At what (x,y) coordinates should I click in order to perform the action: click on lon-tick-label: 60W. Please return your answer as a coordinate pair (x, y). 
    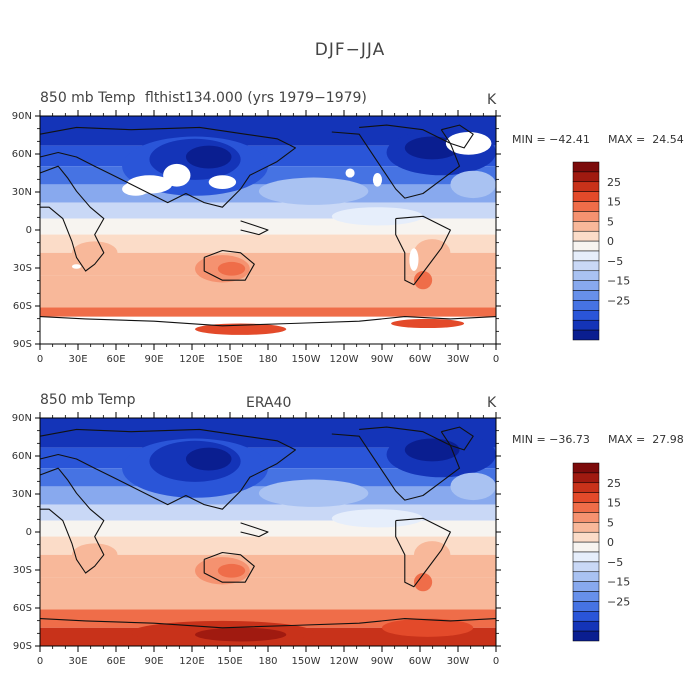
    Looking at the image, I should click on (420, 359).